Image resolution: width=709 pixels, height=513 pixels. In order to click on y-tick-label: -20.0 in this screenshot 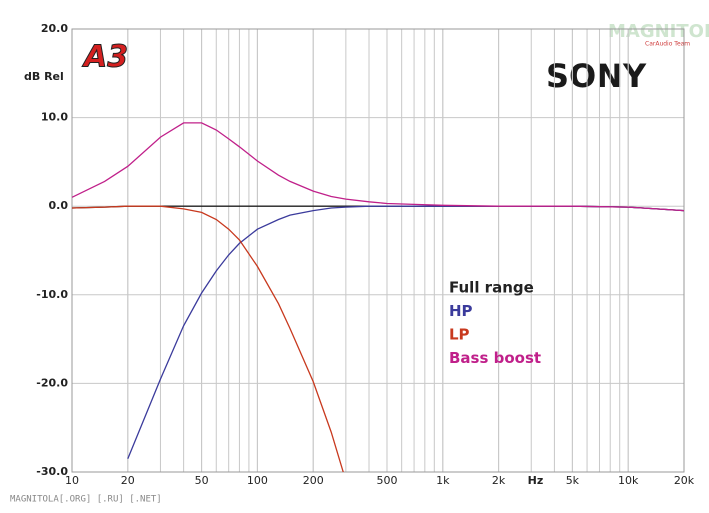, I will do `click(52, 382)`.